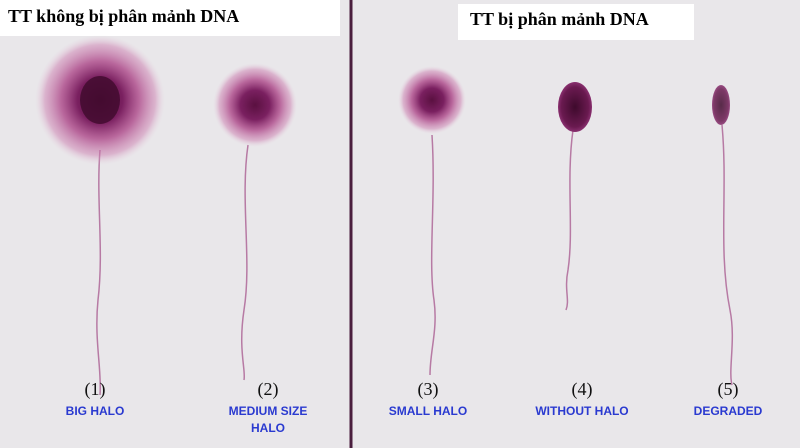  I want to click on header-right: TT bị phân mảnh DNA, so click(559, 19).